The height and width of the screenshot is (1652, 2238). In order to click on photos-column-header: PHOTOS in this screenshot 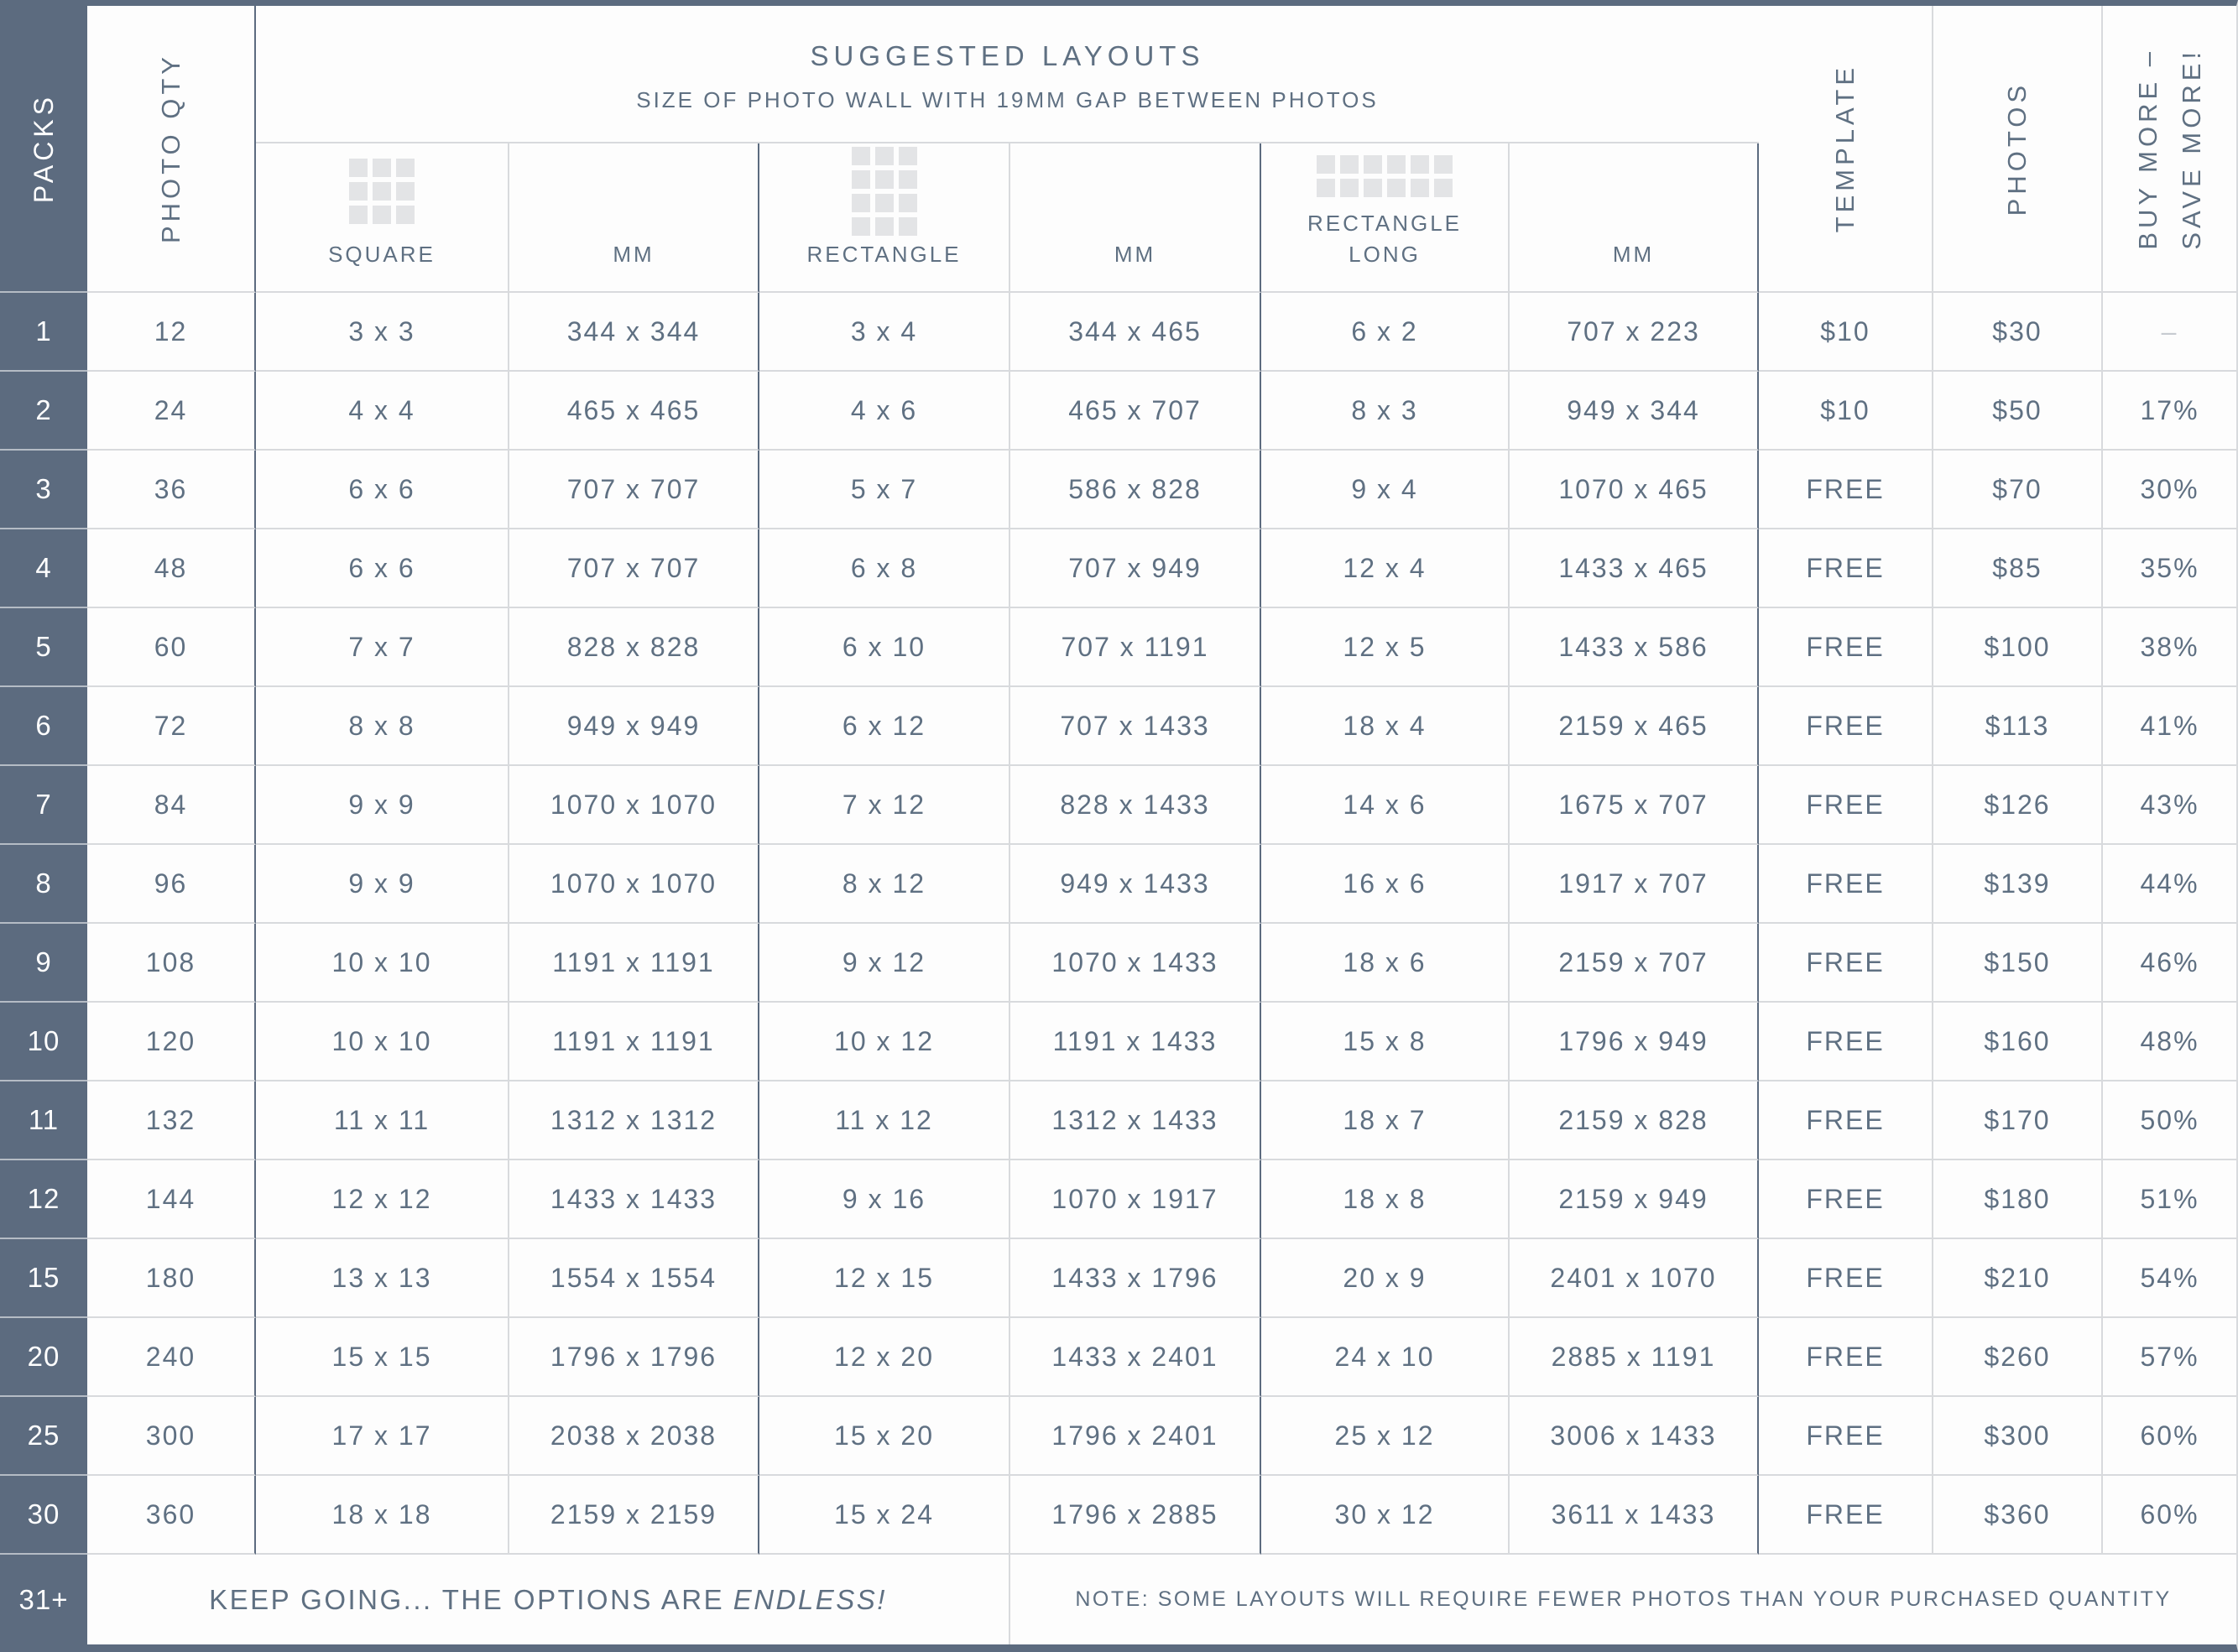, I will do `click(2018, 150)`.